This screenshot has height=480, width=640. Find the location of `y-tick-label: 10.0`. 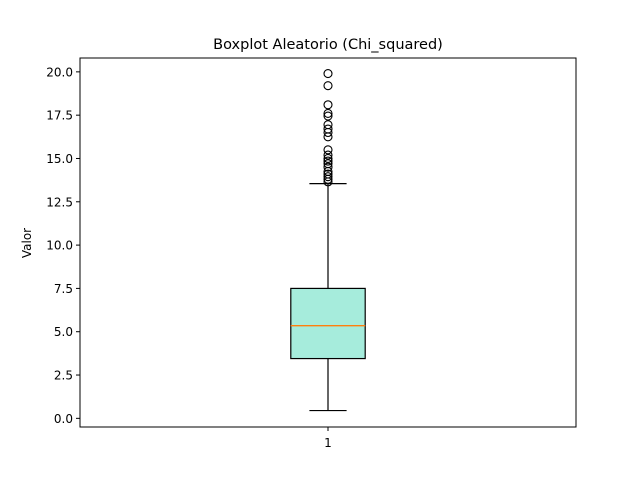

y-tick-label: 10.0 is located at coordinates (59, 246).